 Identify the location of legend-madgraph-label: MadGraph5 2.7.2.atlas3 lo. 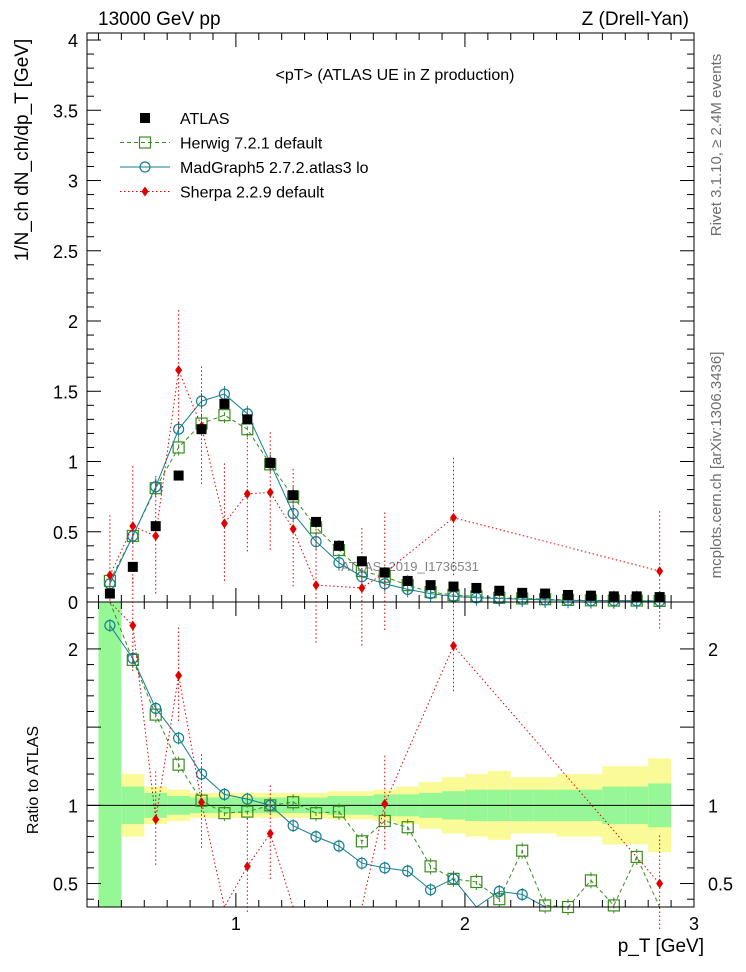
(274, 168).